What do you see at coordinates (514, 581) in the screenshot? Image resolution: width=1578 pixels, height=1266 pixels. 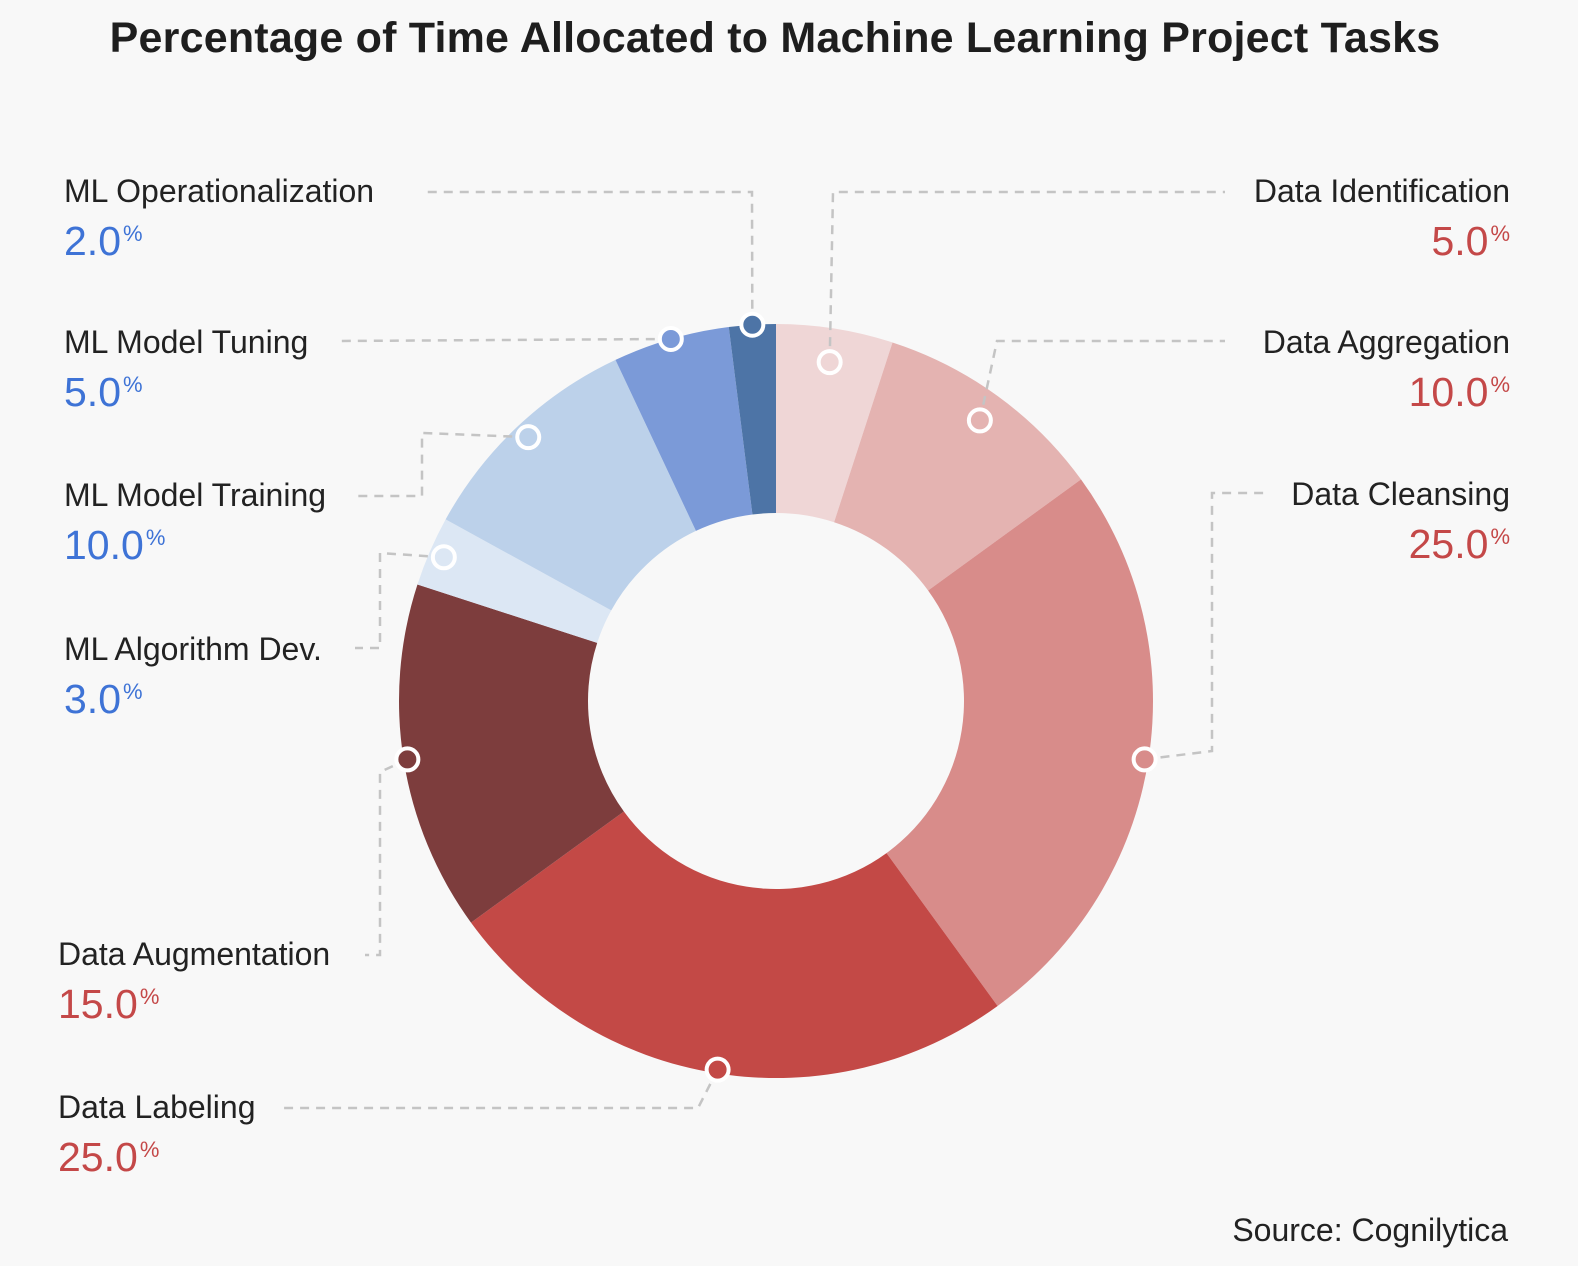 I see `slice-ml-algorithm-dev` at bounding box center [514, 581].